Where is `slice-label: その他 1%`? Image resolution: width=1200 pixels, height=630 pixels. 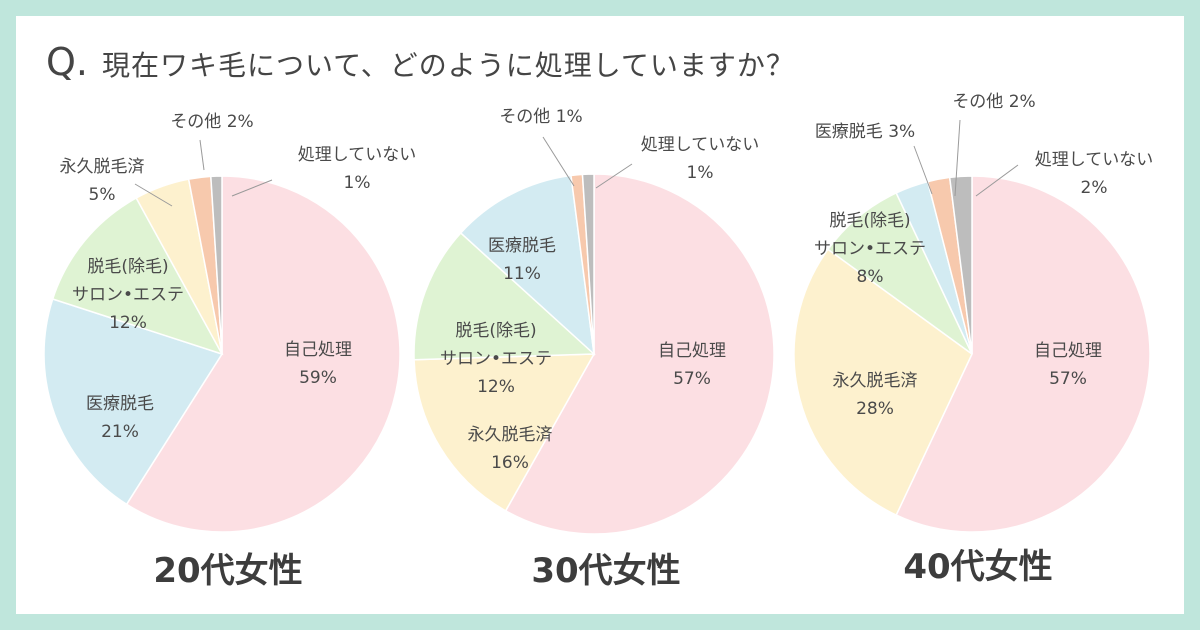 slice-label: その他 1% is located at coordinates (540, 117).